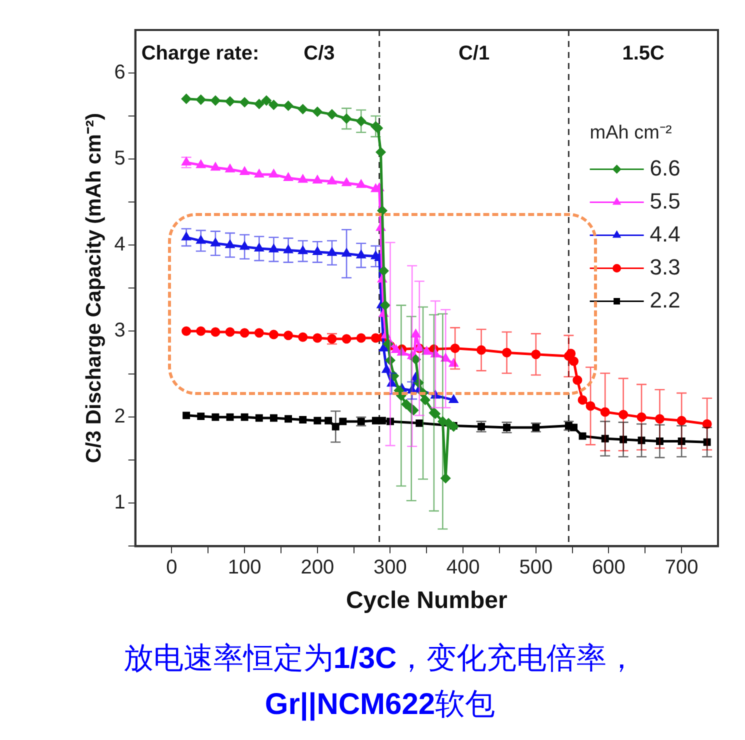  What do you see at coordinates (245, 567) in the screenshot?
I see `x-tick-label: 100` at bounding box center [245, 567].